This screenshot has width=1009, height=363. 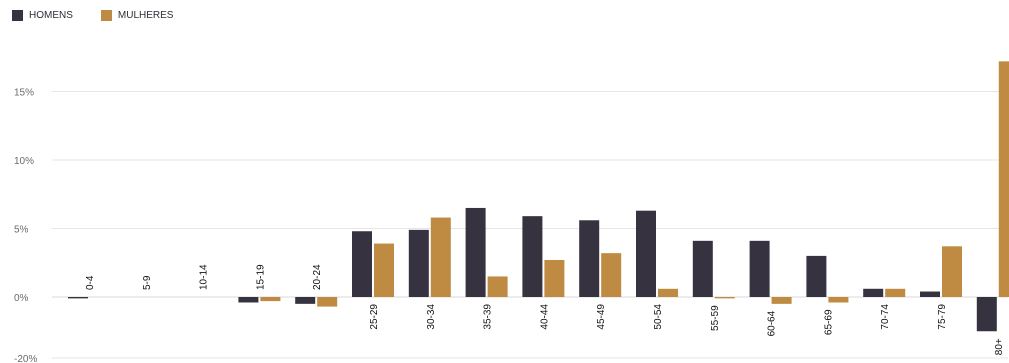 I want to click on category-label-70-74: 70-74, so click(x=885, y=317).